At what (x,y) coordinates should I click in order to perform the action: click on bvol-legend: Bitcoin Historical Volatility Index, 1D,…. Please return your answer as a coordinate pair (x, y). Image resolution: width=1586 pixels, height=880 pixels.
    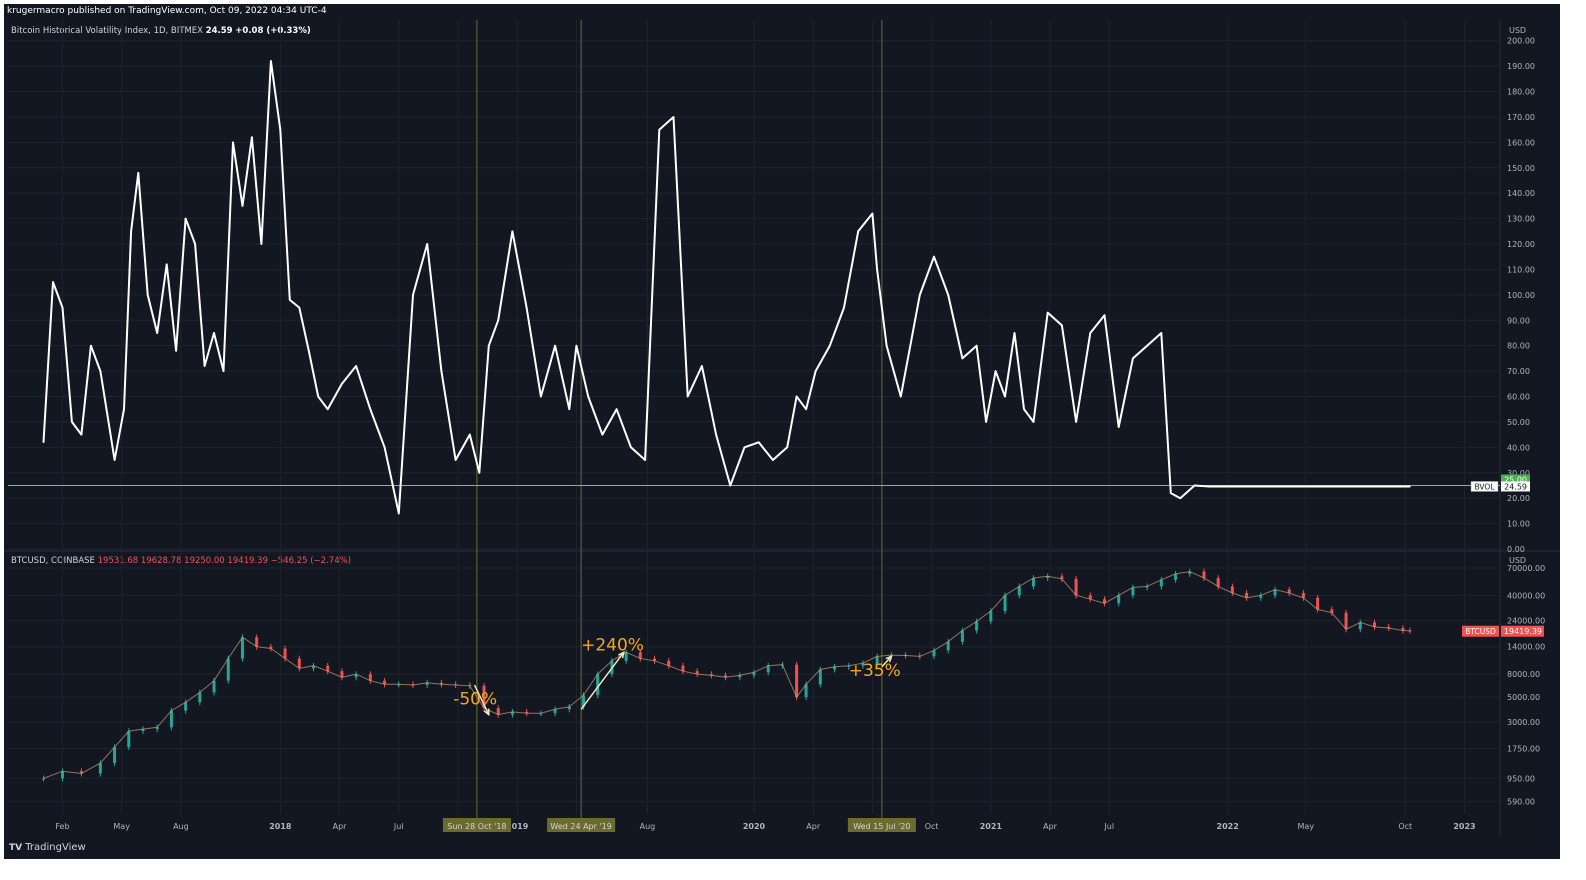
    Looking at the image, I should click on (161, 31).